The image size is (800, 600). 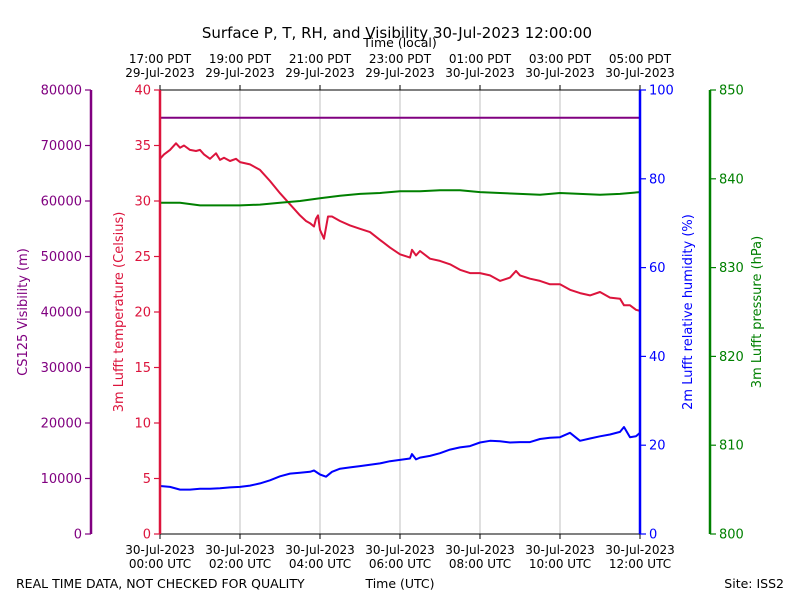 What do you see at coordinates (640, 564) in the screenshot?
I see `x-tick-label-time: 12:00 UTC` at bounding box center [640, 564].